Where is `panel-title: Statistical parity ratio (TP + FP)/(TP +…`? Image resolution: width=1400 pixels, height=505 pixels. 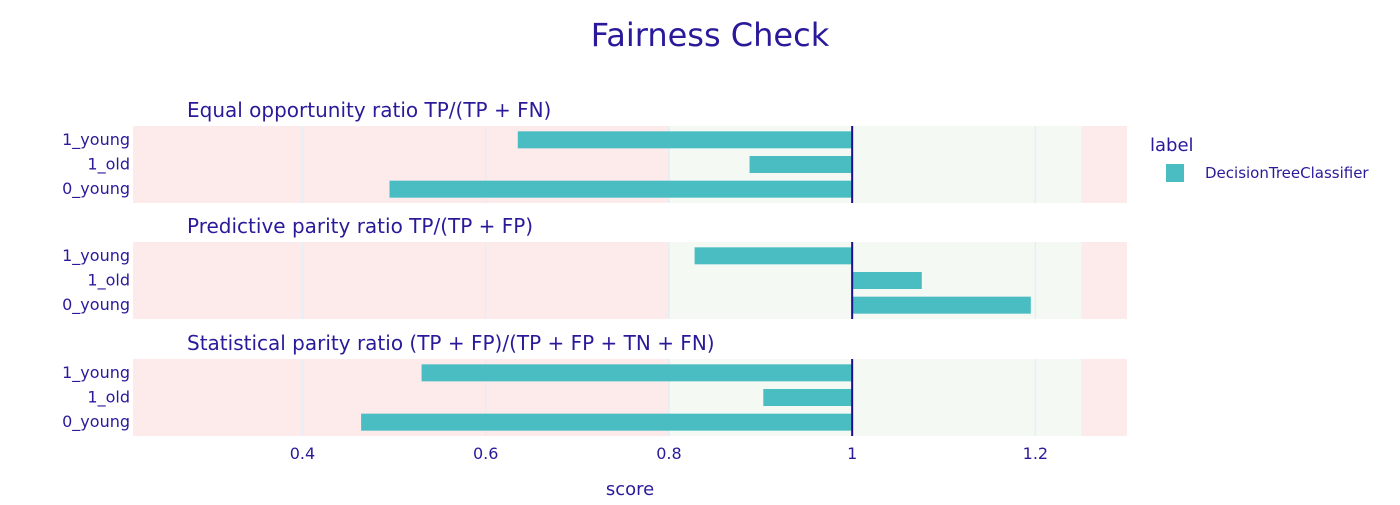 panel-title: Statistical parity ratio (TP + FP)/(TP +… is located at coordinates (451, 343).